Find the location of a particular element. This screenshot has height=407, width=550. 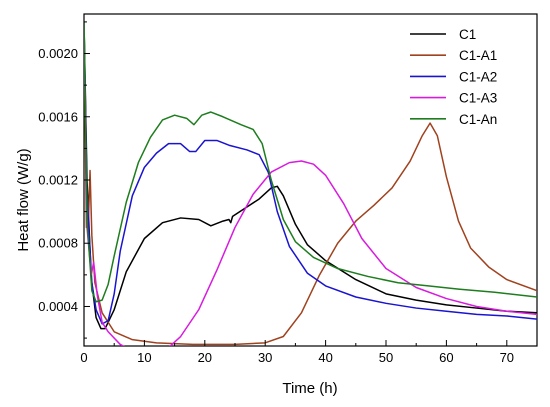

x-tick-label: 40 is located at coordinates (325, 357).